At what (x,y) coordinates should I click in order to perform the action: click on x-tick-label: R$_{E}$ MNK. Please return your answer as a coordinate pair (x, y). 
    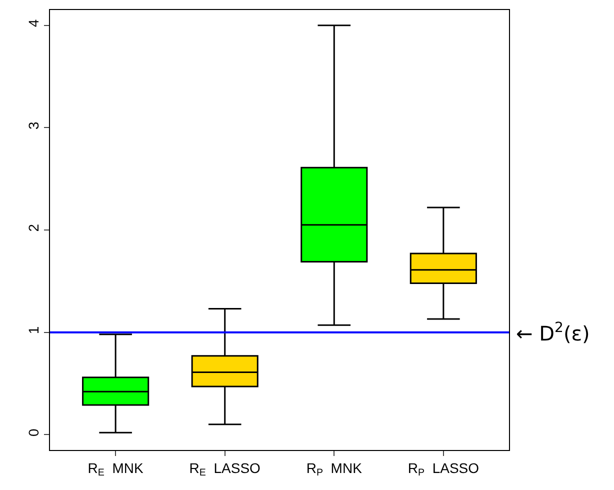
    Looking at the image, I should click on (116, 469).